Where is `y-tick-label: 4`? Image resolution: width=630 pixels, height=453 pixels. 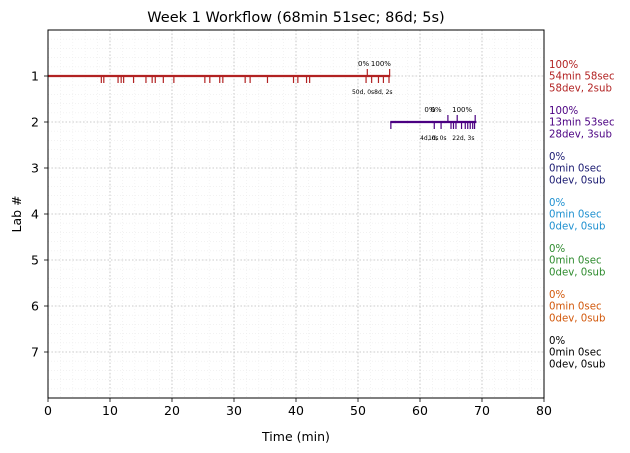 y-tick-label: 4 is located at coordinates (35, 214).